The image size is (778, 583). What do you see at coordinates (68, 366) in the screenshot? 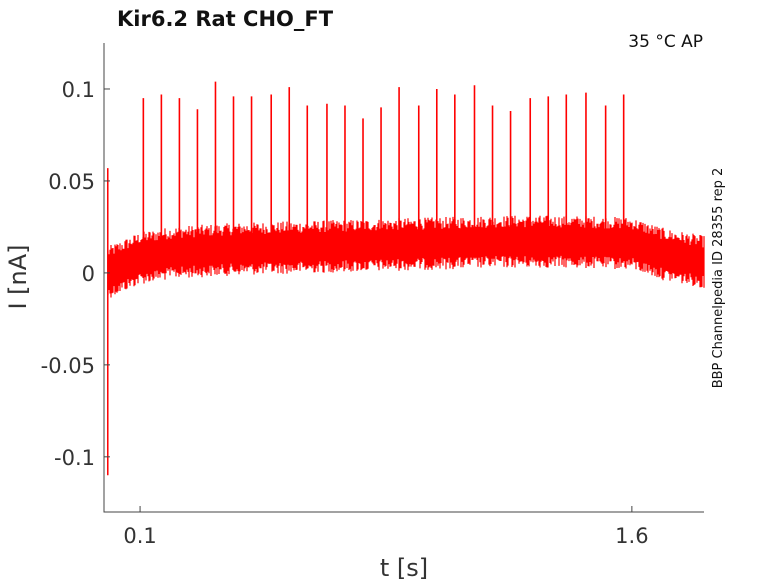
I see `y-tick-label: -0.05` at bounding box center [68, 366].